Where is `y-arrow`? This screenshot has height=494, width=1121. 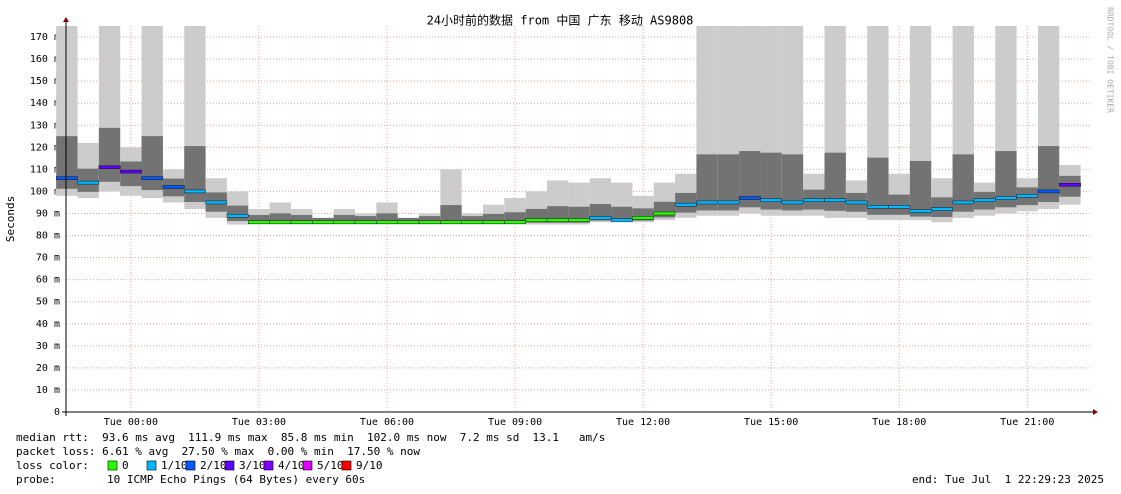
y-arrow is located at coordinates (66, 19).